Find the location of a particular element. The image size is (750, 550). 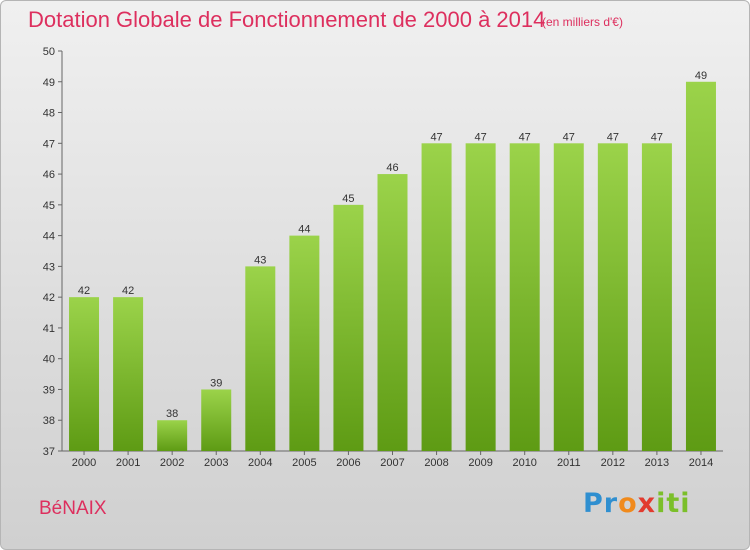

x-tick-label: 2000 is located at coordinates (84, 463).